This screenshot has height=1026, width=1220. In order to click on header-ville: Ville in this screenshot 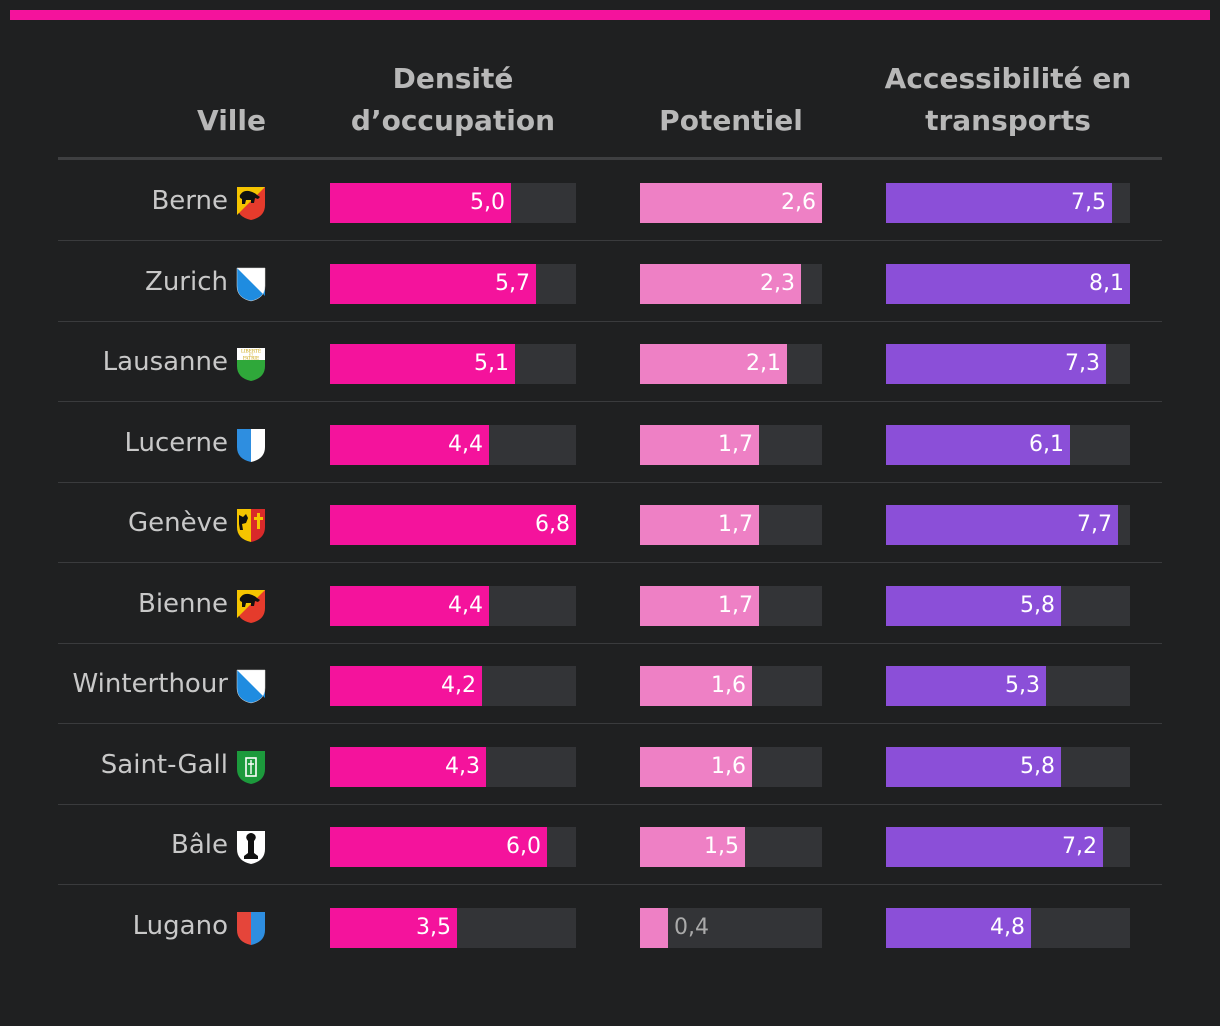, I will do `click(231, 120)`.